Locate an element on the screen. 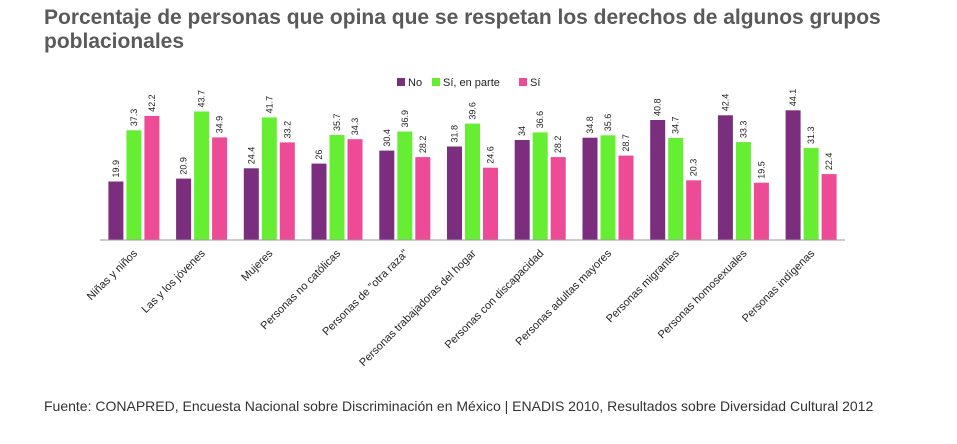 The image size is (957, 444). data-label-no-personas-con-discapacidad: 34 is located at coordinates (522, 131).